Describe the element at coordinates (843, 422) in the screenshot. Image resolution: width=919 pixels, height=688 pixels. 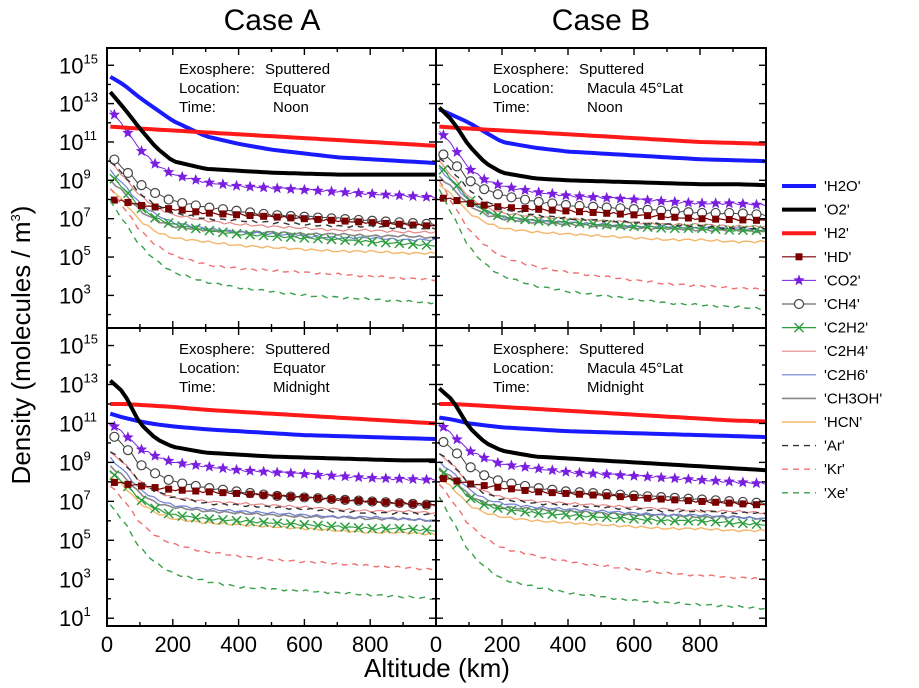
I see `legend-label: 'HCN'` at that location.